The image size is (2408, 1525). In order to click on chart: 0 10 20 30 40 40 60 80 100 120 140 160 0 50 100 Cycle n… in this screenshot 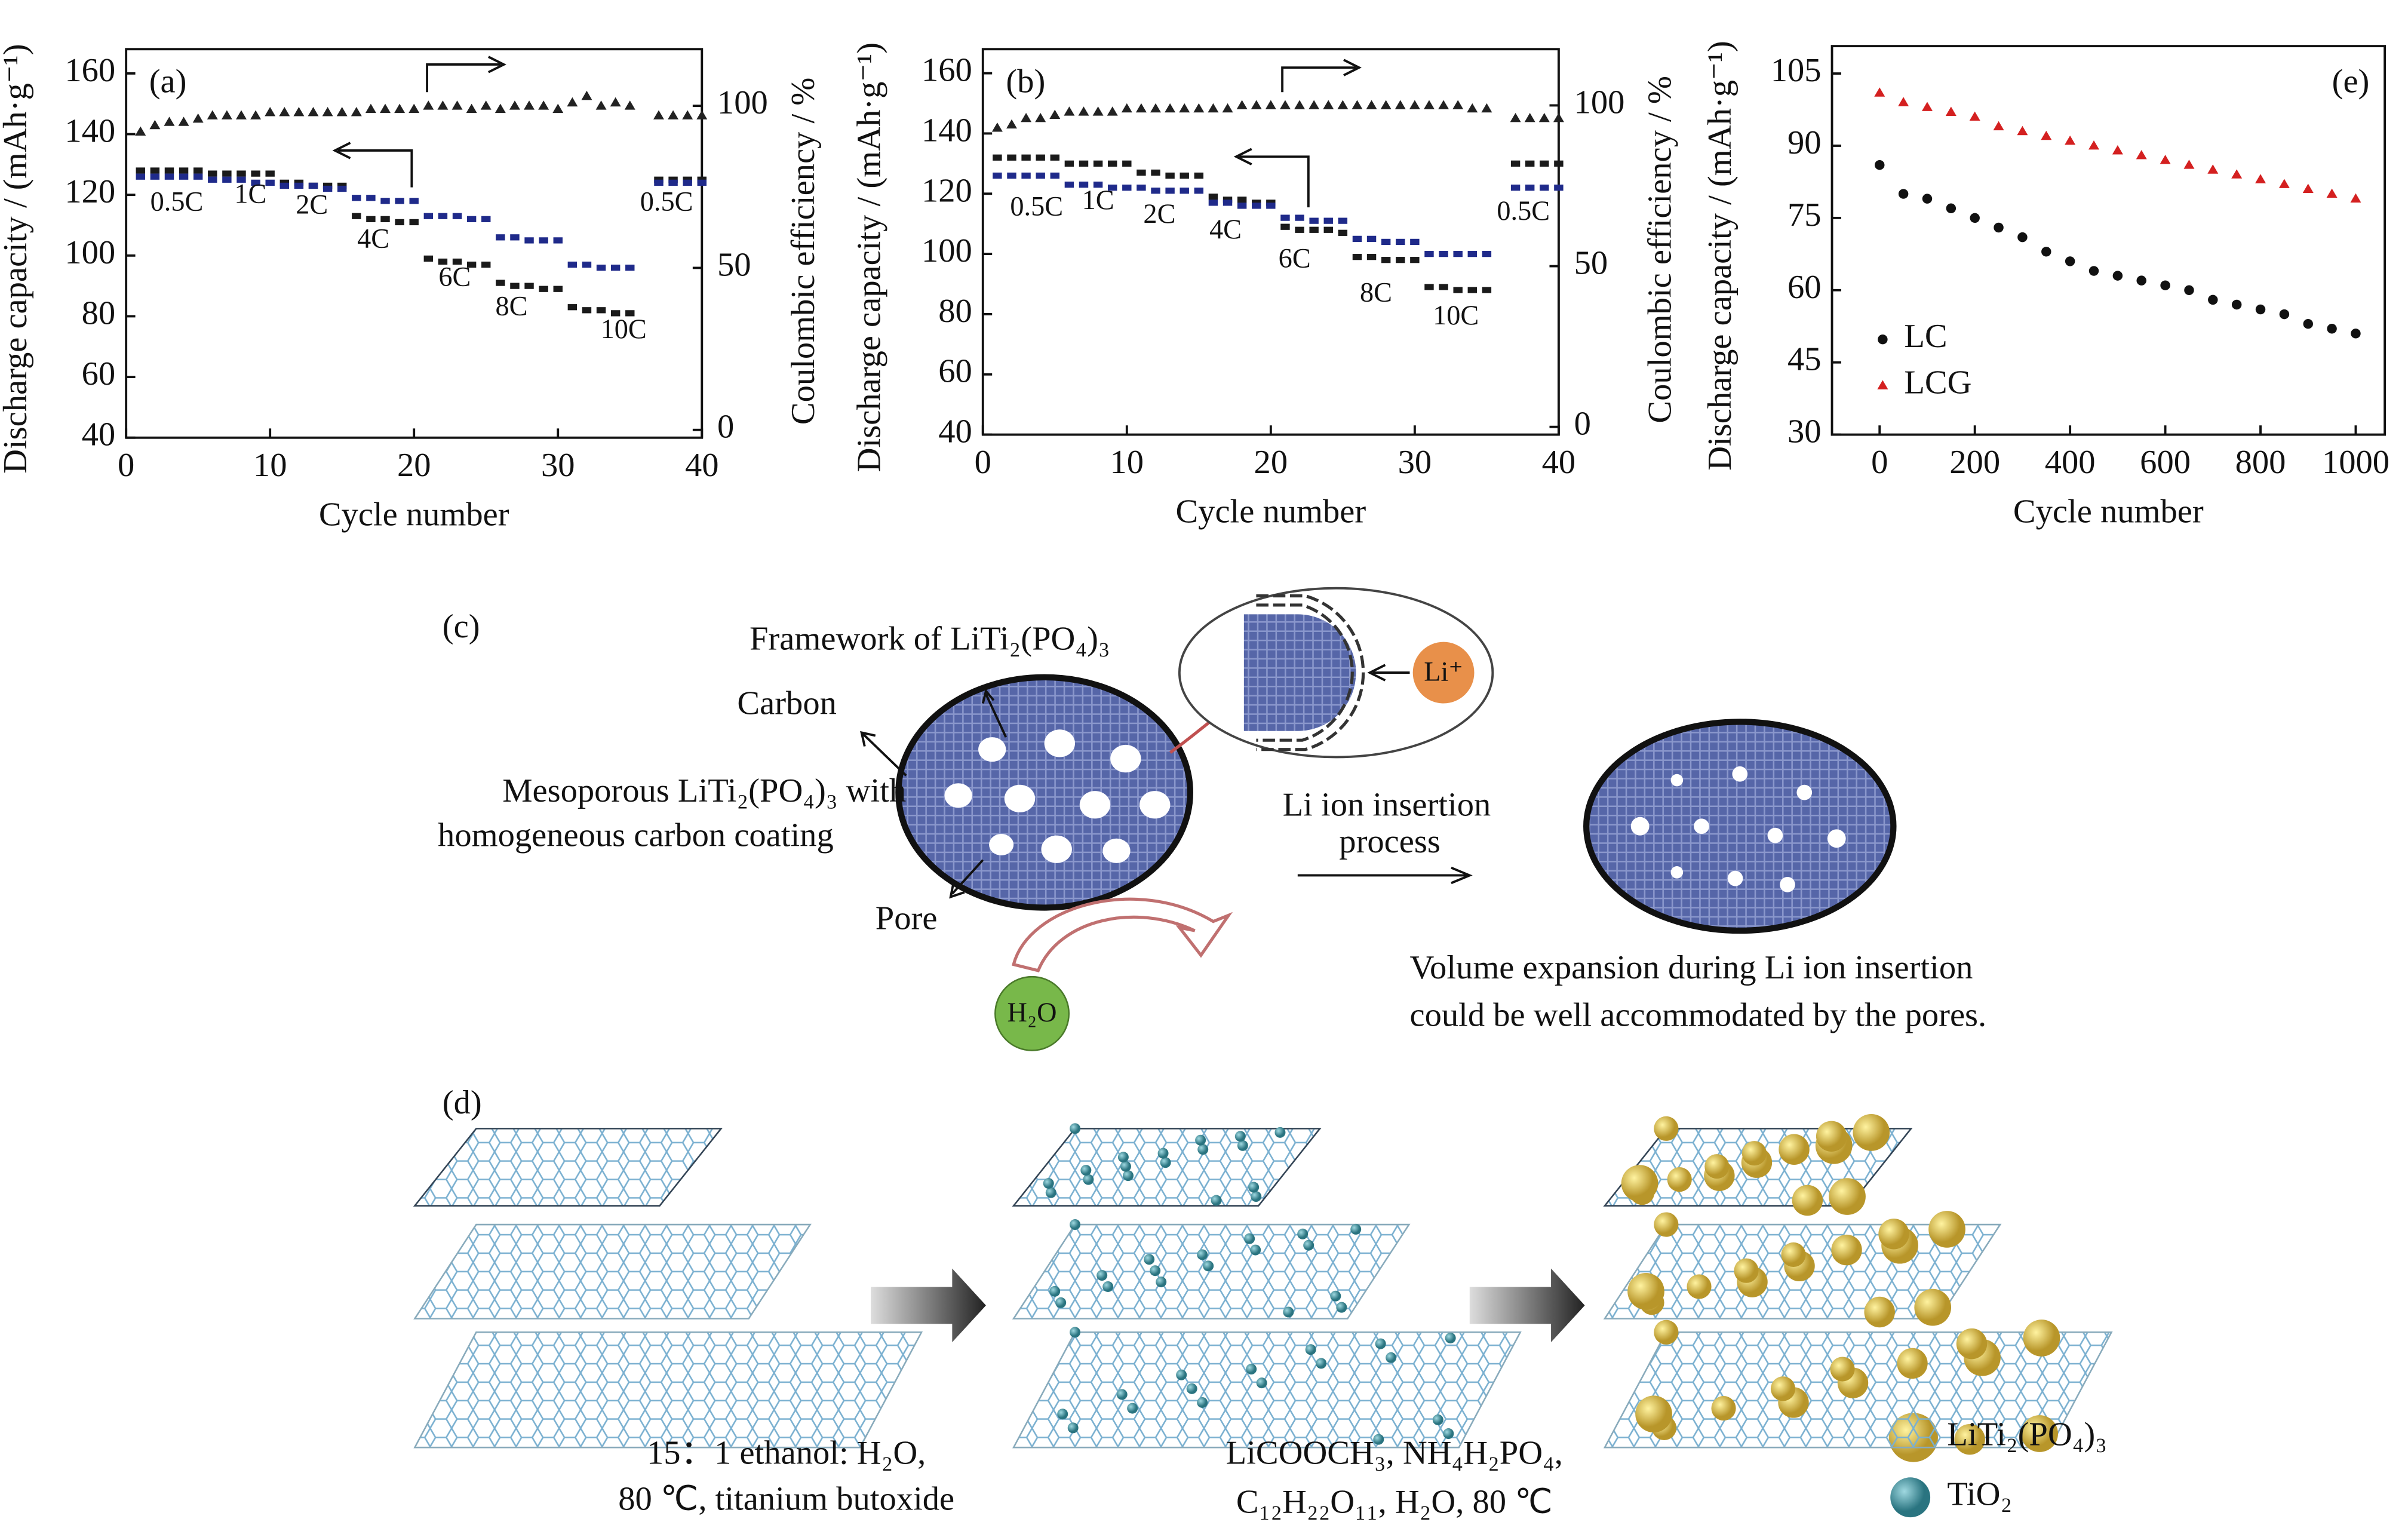, I will do `click(411, 288)`.